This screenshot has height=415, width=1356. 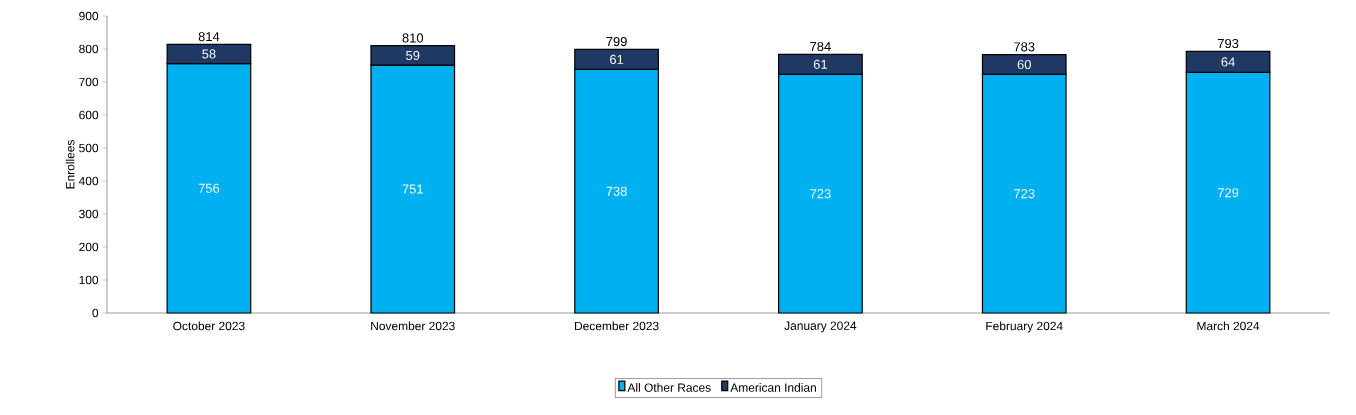 I want to click on x-tick-label: October 2023, so click(x=209, y=326).